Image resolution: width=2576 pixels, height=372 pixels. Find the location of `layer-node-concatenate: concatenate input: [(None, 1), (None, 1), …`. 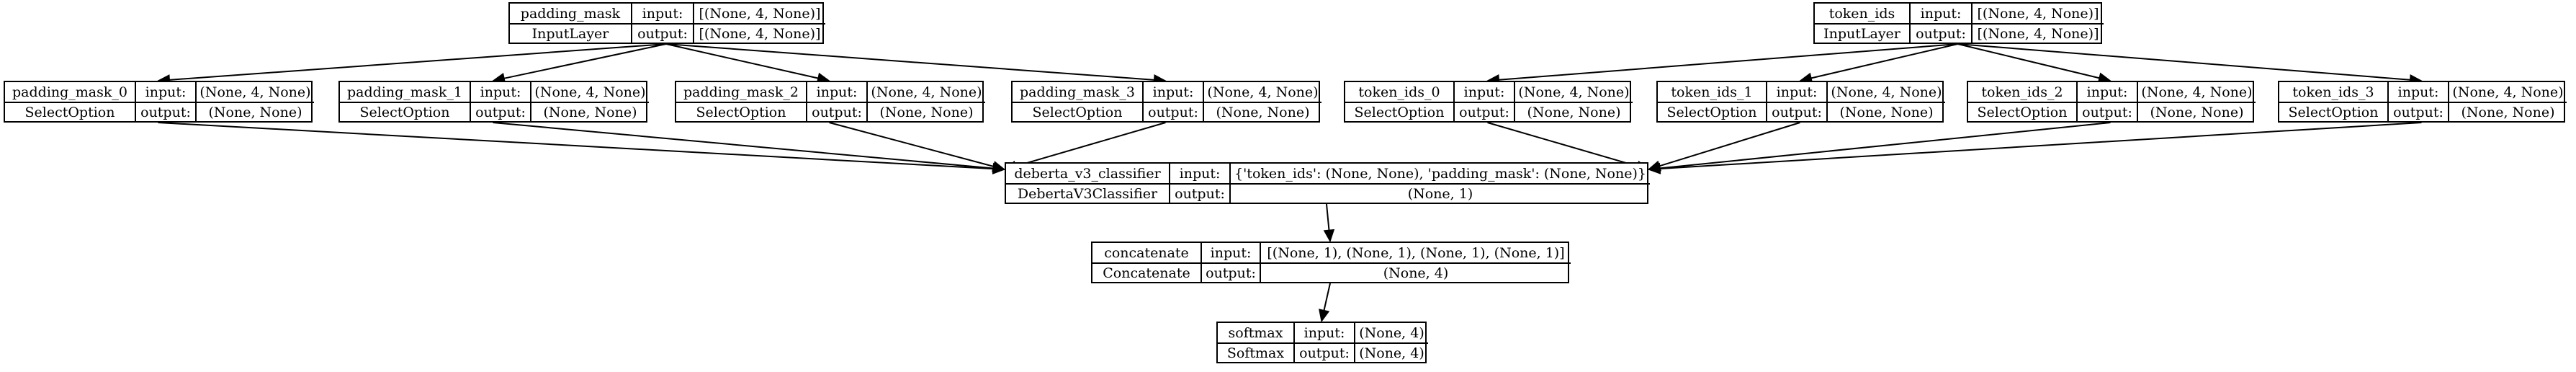

layer-node-concatenate: concatenate input: [(None, 1), (None, 1), … is located at coordinates (1331, 262).